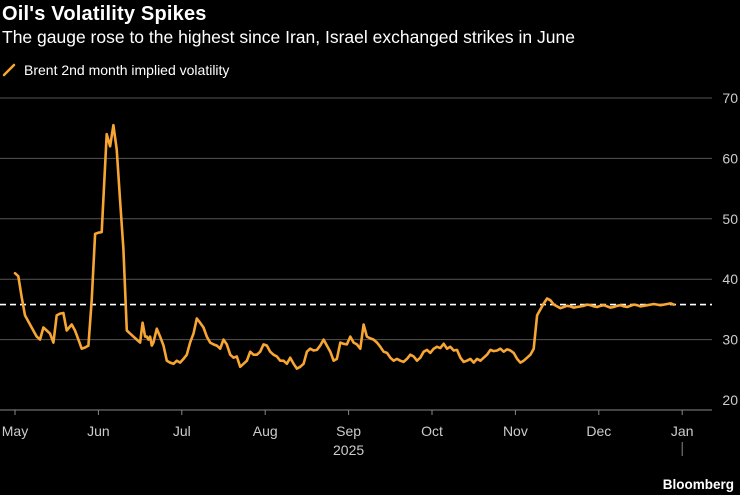 The image size is (740, 495). I want to click on legend: Brent 2nd month implied volatility, so click(115, 70).